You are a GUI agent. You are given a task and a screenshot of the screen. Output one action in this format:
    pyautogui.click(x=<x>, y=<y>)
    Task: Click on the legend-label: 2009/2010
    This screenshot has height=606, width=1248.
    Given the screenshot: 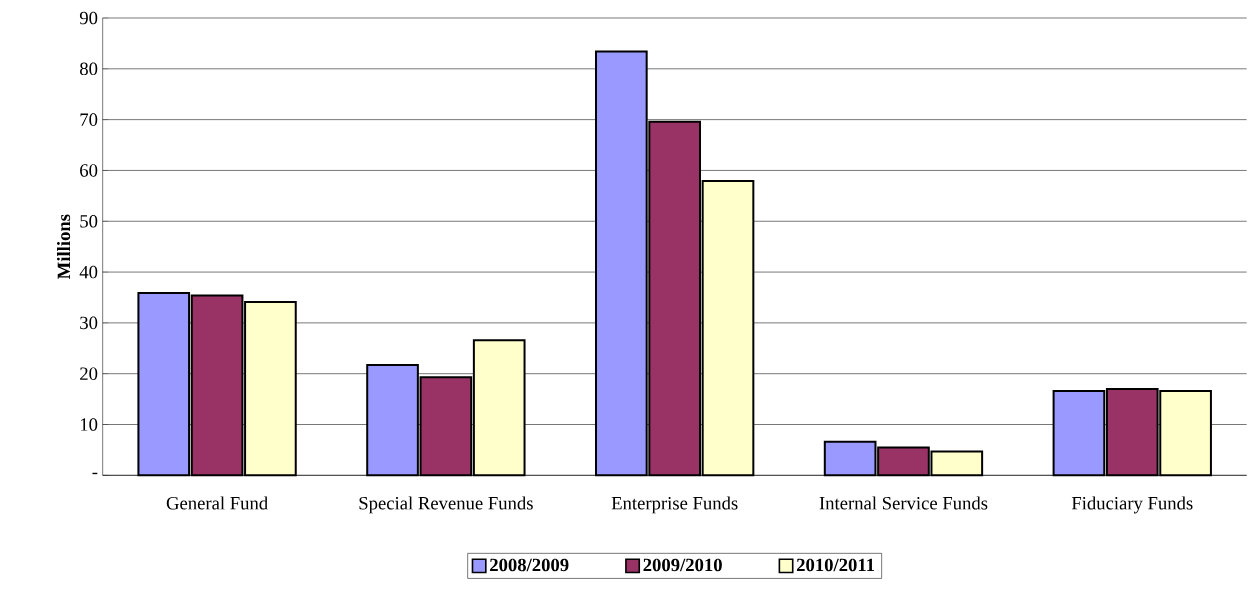 What is the action you would take?
    pyautogui.click(x=682, y=565)
    